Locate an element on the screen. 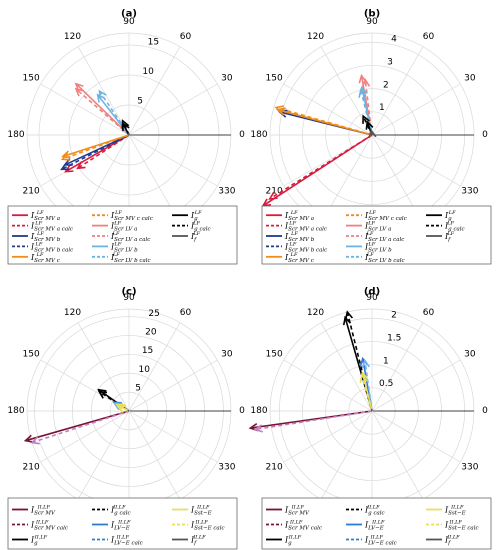 The image size is (499, 550). legend-label: IScr MV aLF is located at coordinates (299, 216).